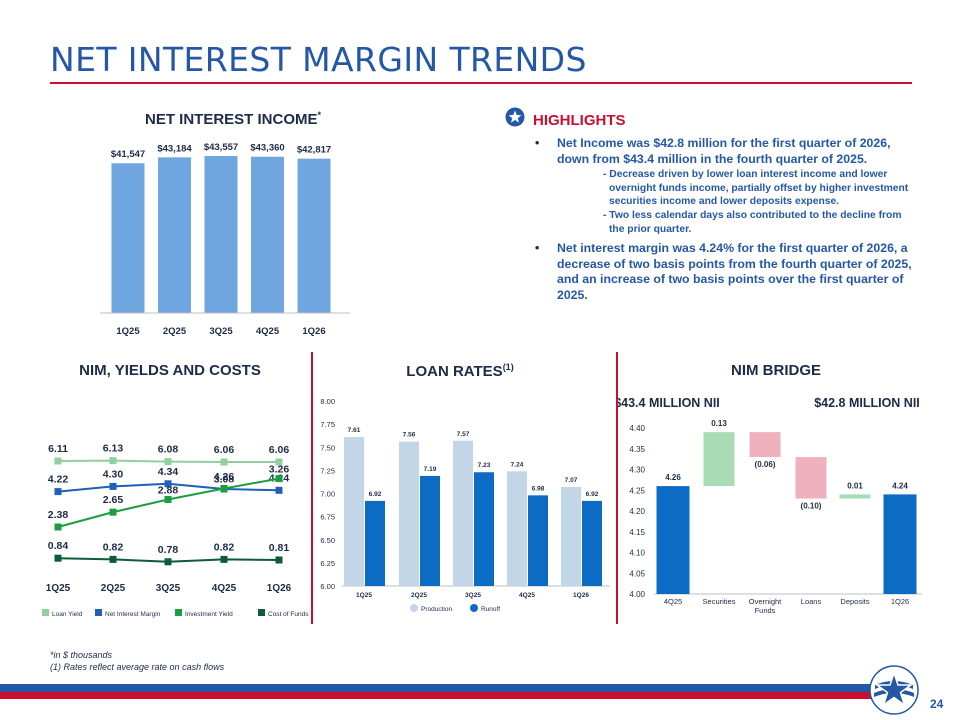 The height and width of the screenshot is (720, 960). I want to click on nim-data-label: 4.22, so click(58, 480).